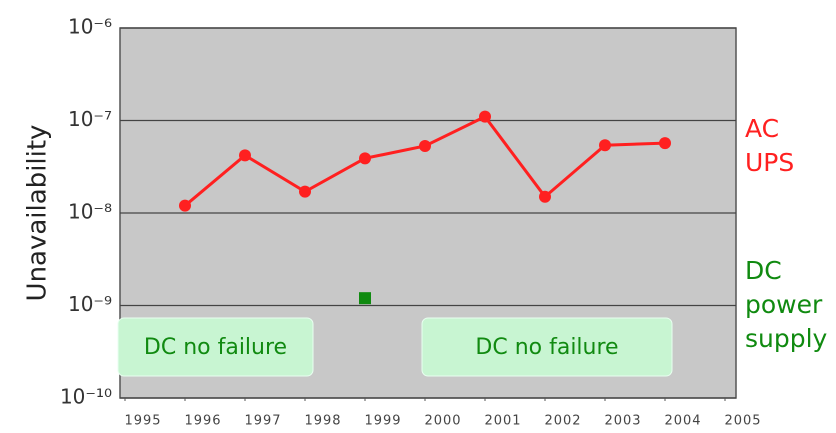 This screenshot has width=836, height=433. What do you see at coordinates (442, 421) in the screenshot?
I see `x-tick-label: 2000` at bounding box center [442, 421].